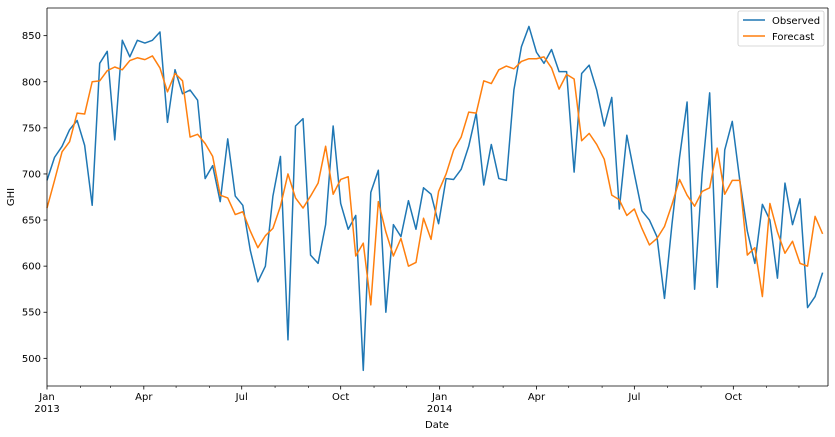  What do you see at coordinates (31, 313) in the screenshot?
I see `y-tick-label: 550` at bounding box center [31, 313].